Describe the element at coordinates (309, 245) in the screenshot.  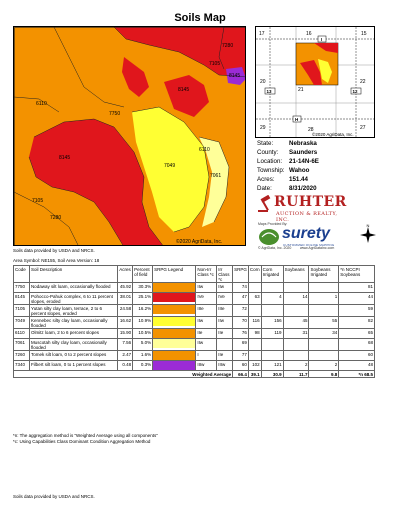
I see `surety-sub: CUSTOMIZED ONLINE MAPPING` at that location.